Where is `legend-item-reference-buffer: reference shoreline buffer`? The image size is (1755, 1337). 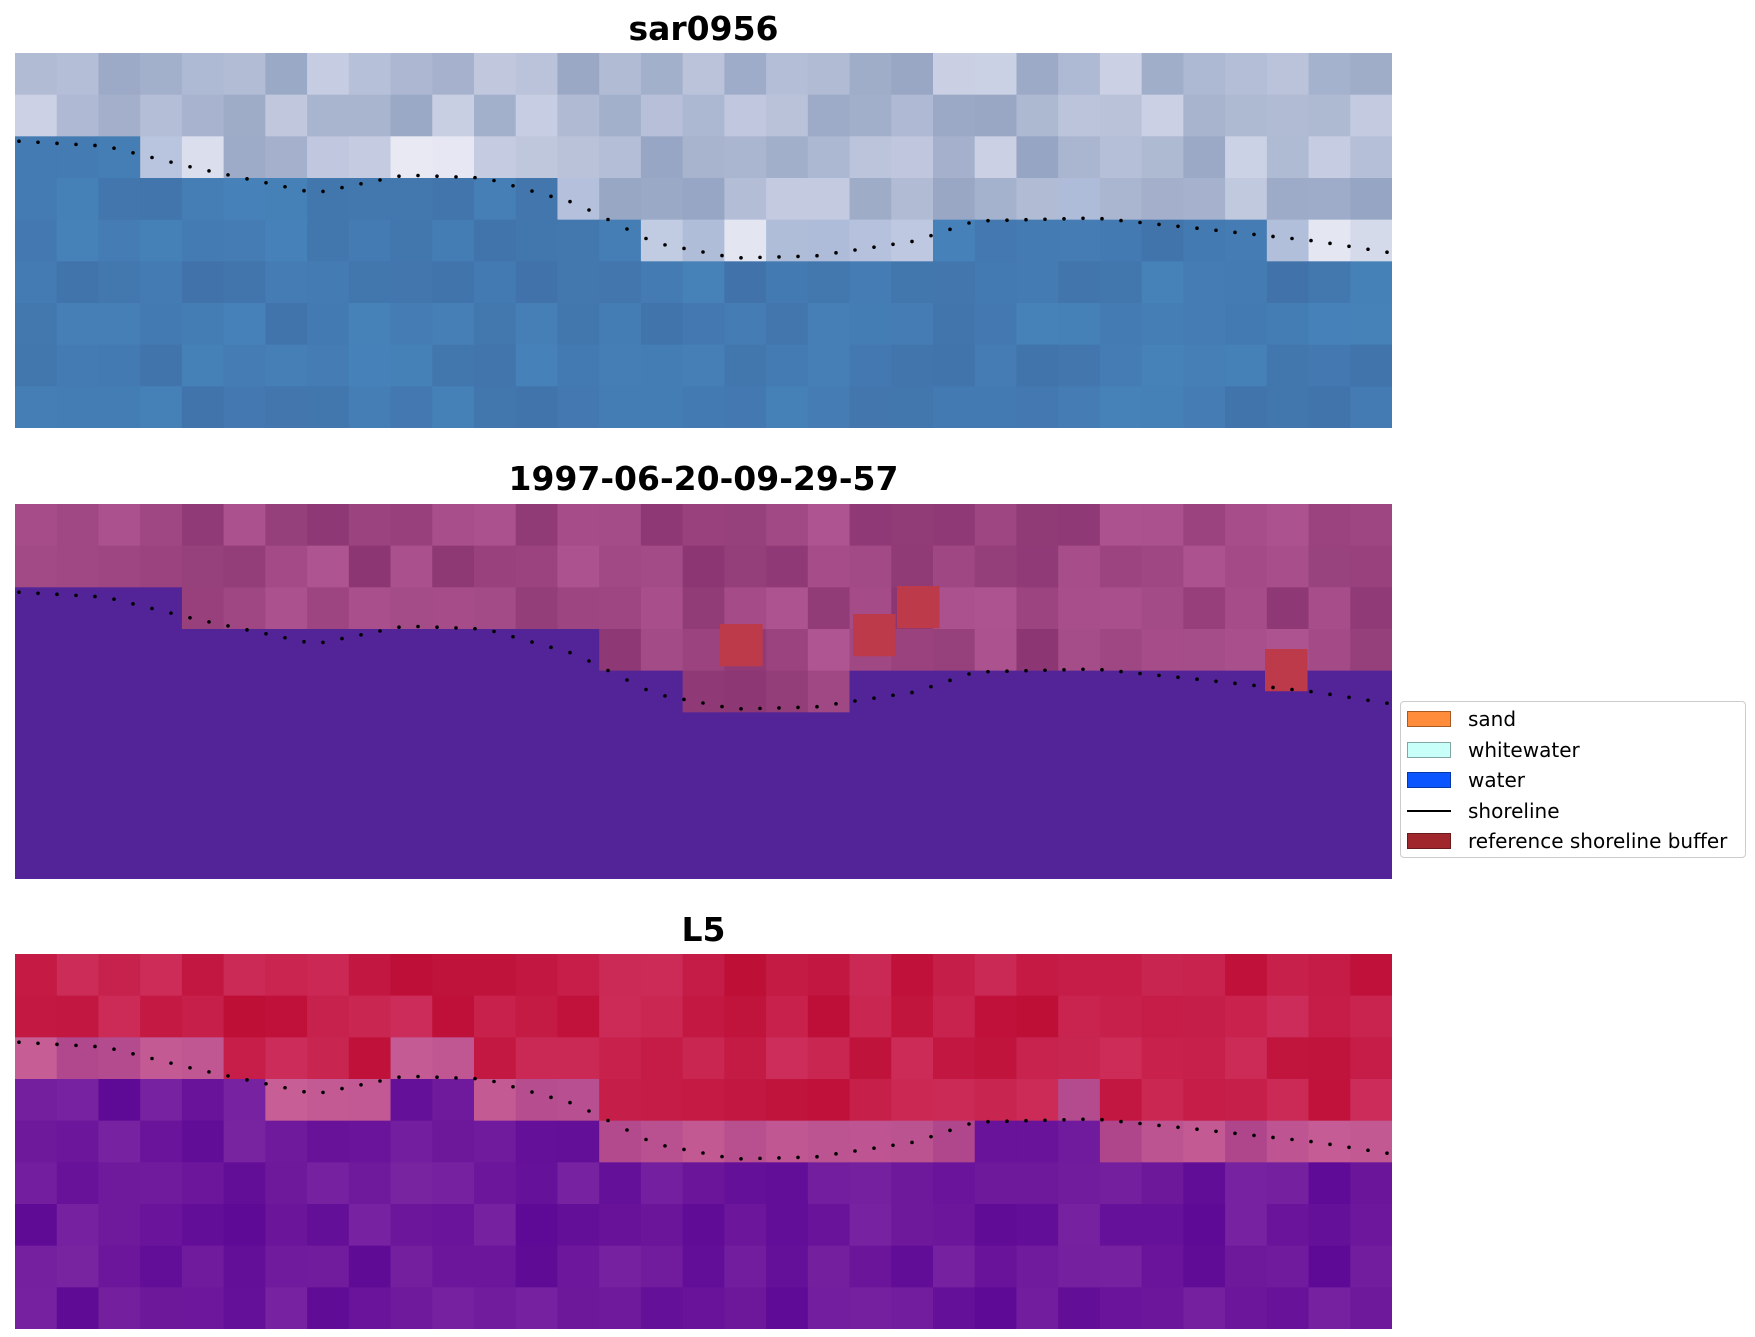
legend-item-reference-buffer: reference shoreline buffer is located at coordinates (1567, 841).